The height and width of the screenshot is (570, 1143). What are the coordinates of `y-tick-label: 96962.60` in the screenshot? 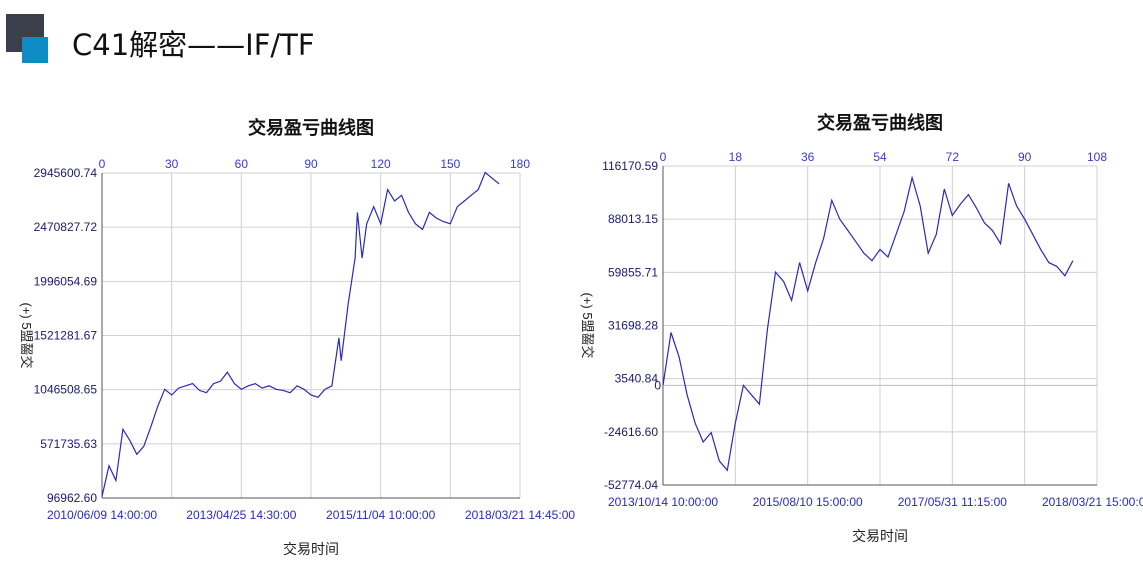 It's located at (72, 498).